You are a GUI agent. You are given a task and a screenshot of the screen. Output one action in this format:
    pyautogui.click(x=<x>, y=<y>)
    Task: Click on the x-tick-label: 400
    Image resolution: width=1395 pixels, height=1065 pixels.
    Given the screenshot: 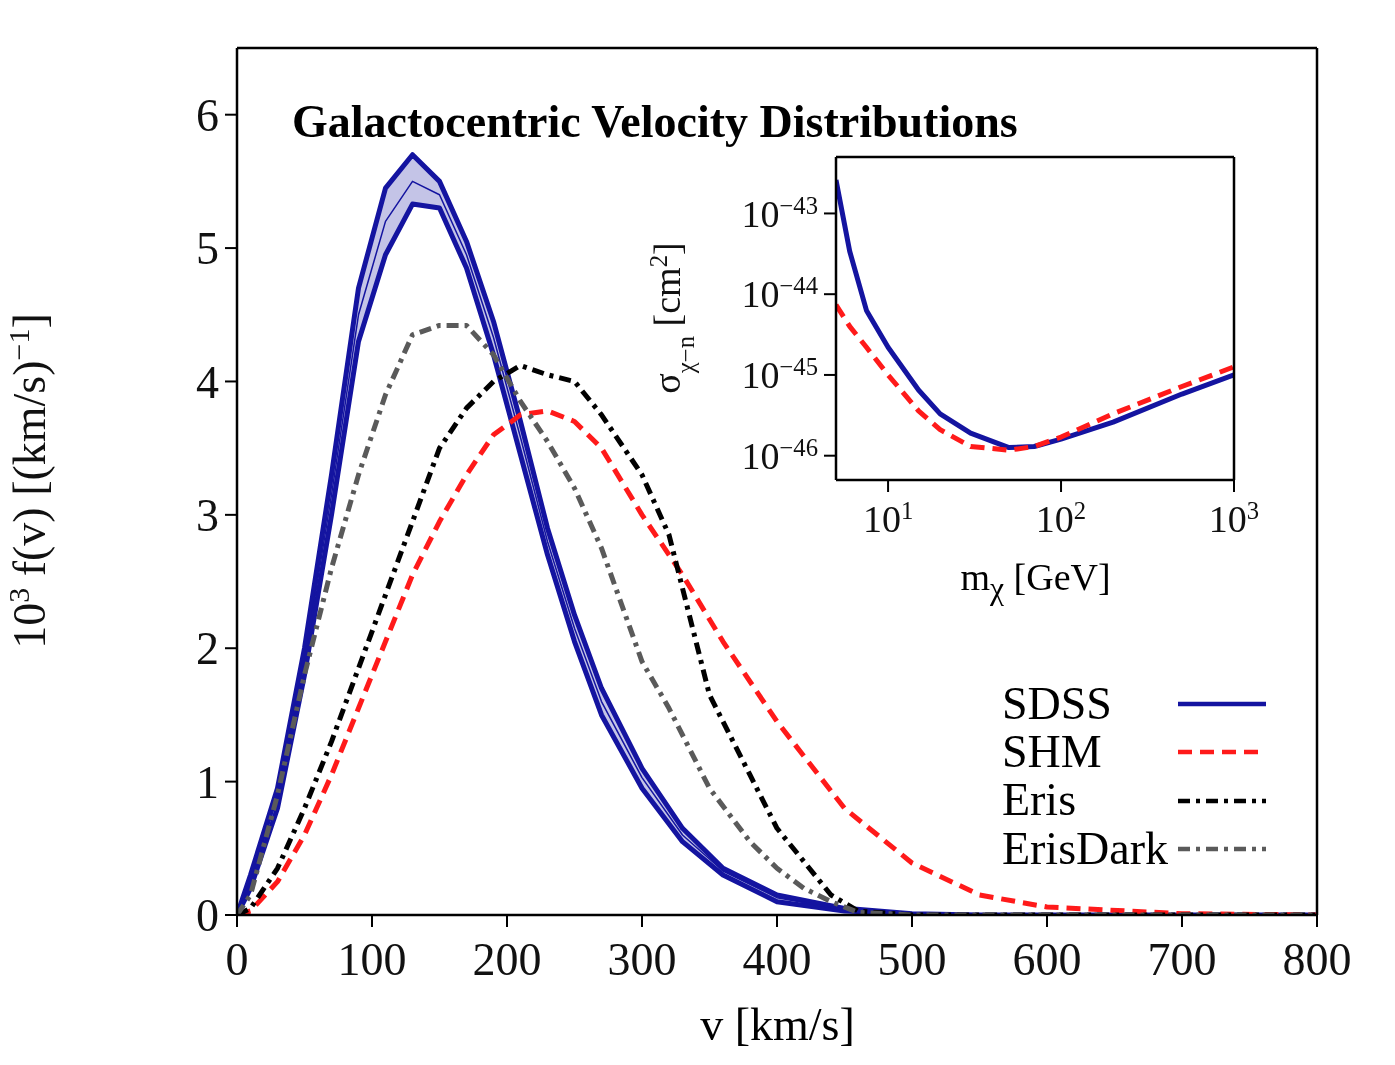 What is the action you would take?
    pyautogui.click(x=777, y=959)
    